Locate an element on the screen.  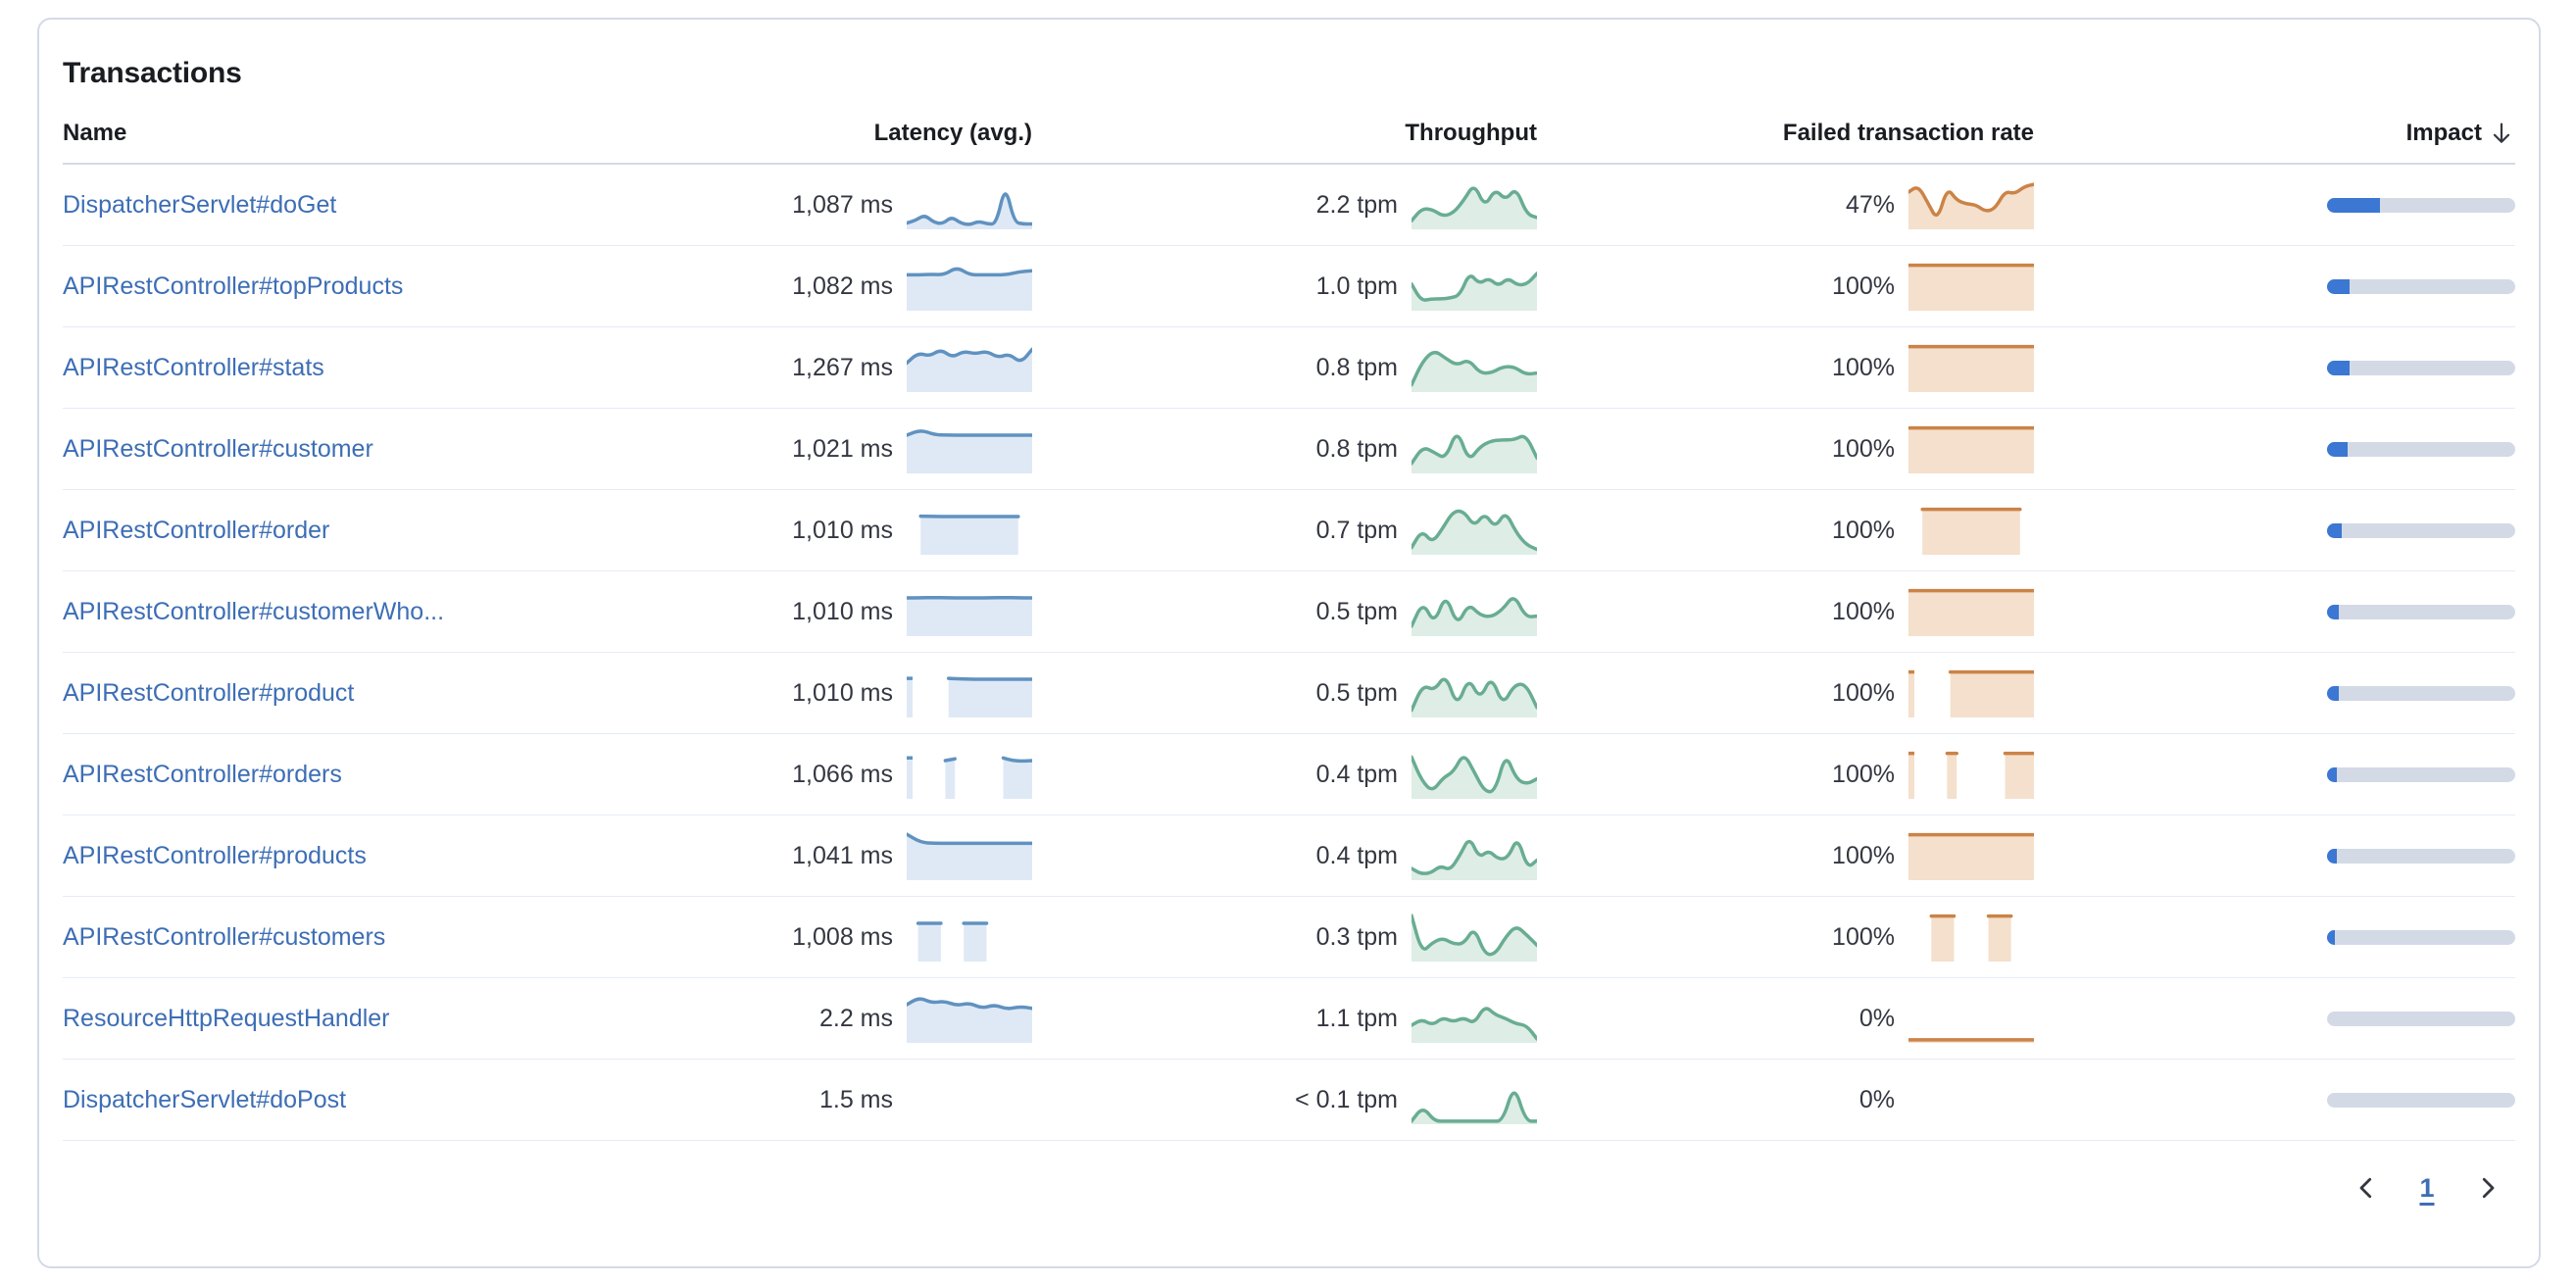
next-page-button is located at coordinates (2487, 1187).